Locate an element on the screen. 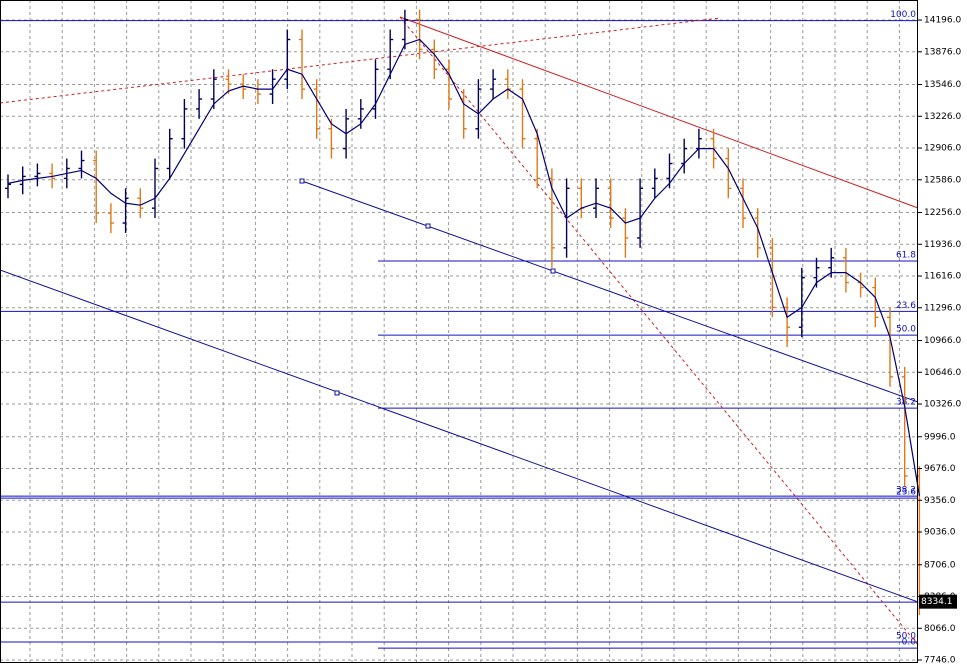 Image resolution: width=967 pixels, height=671 pixels. y-tick-label: 9036.0 is located at coordinates (940, 533).